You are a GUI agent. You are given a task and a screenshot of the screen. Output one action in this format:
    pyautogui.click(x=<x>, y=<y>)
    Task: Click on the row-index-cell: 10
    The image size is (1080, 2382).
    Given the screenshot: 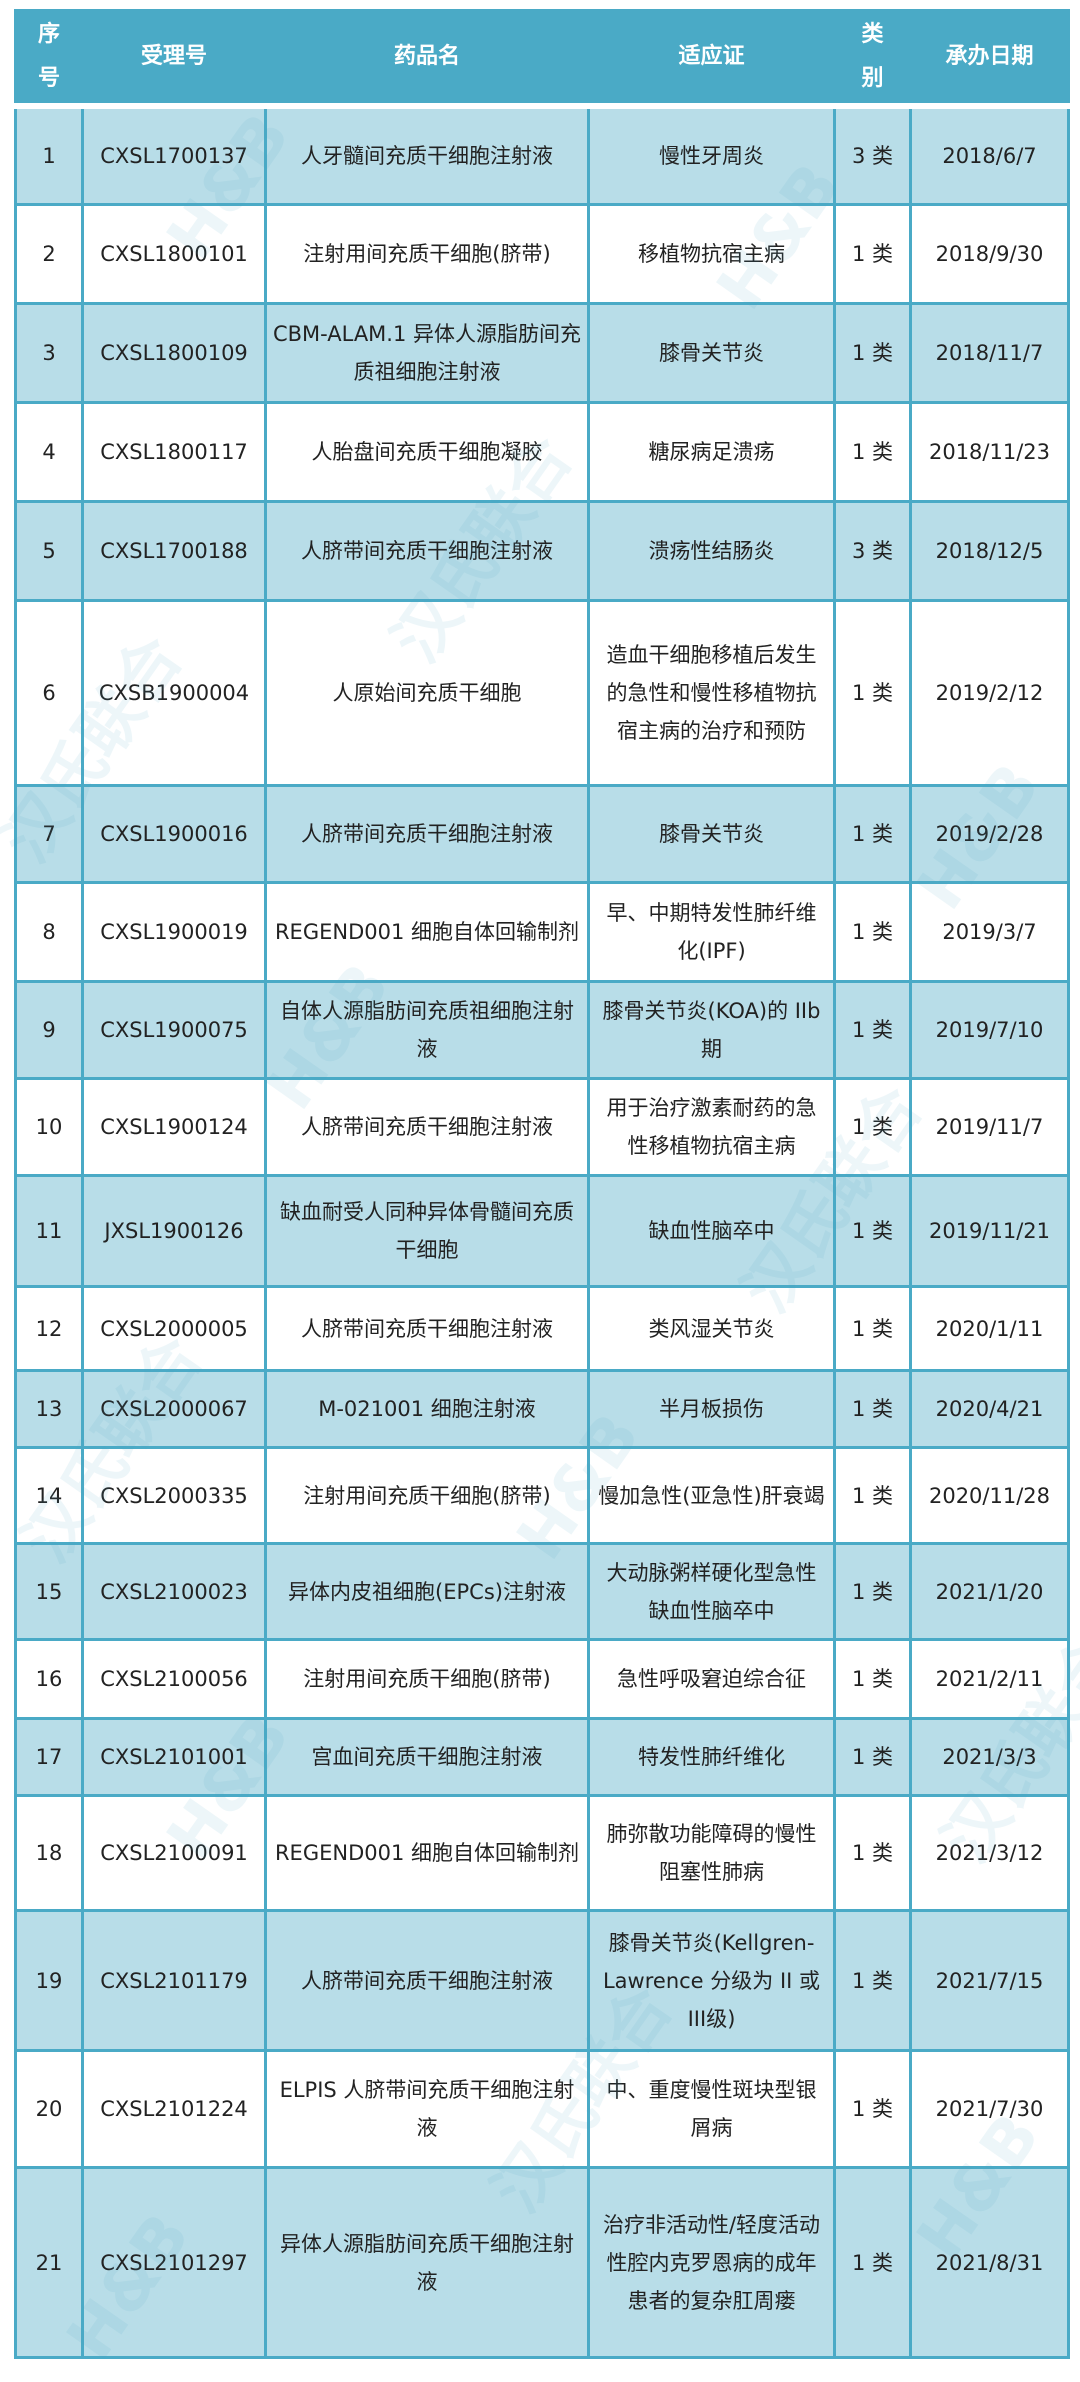 What is the action you would take?
    pyautogui.click(x=49, y=1127)
    